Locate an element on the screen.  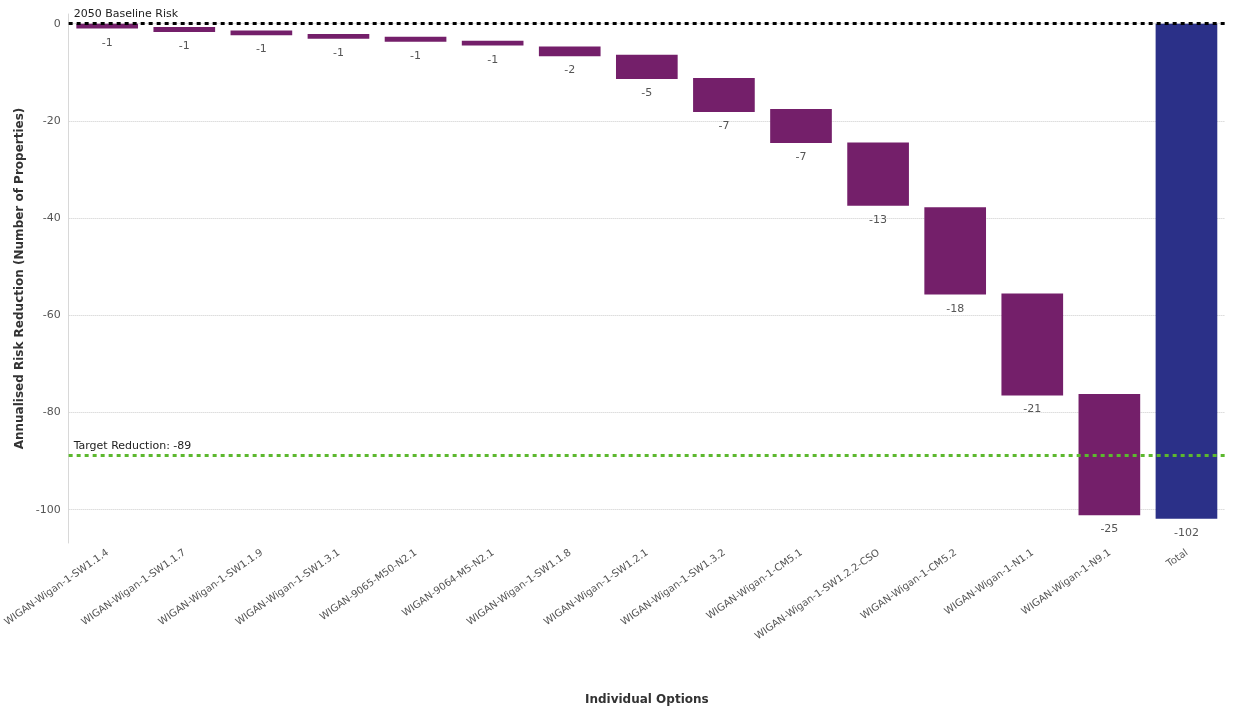
data-label: -5 is located at coordinates (647, 93).